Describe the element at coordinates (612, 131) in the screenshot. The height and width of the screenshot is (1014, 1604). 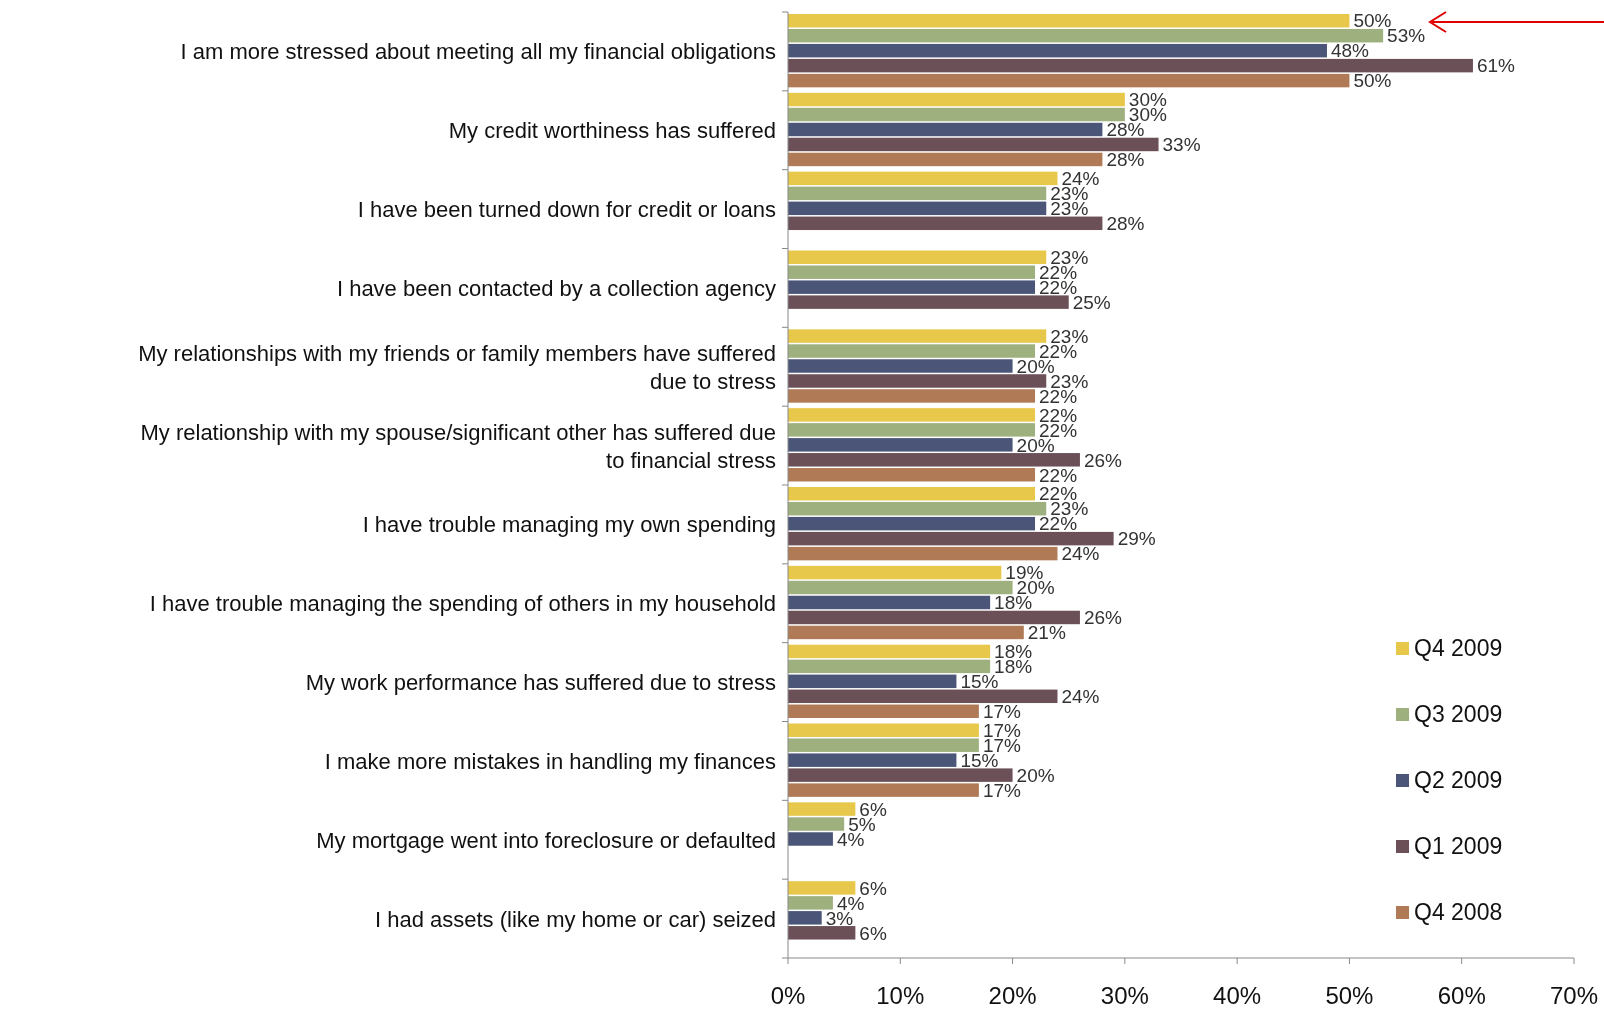
I see `y-tick-label: My credit worthiness has suffered` at that location.